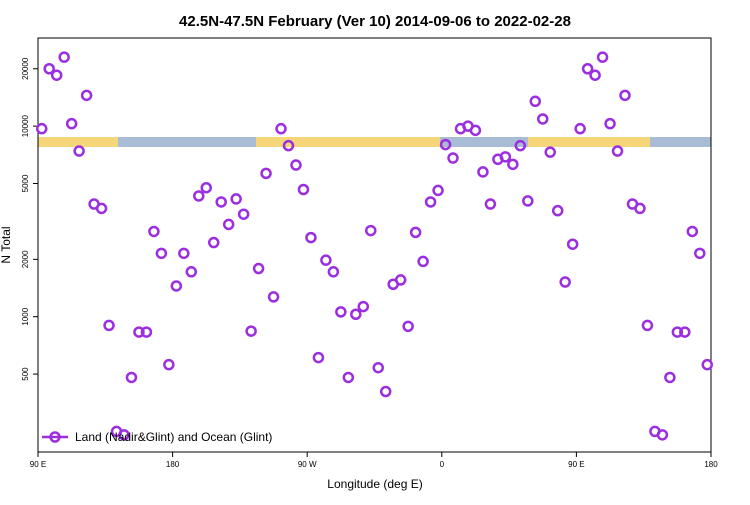 The image size is (750, 505). What do you see at coordinates (25, 183) in the screenshot?
I see `y-tick-label: 5000` at bounding box center [25, 183].